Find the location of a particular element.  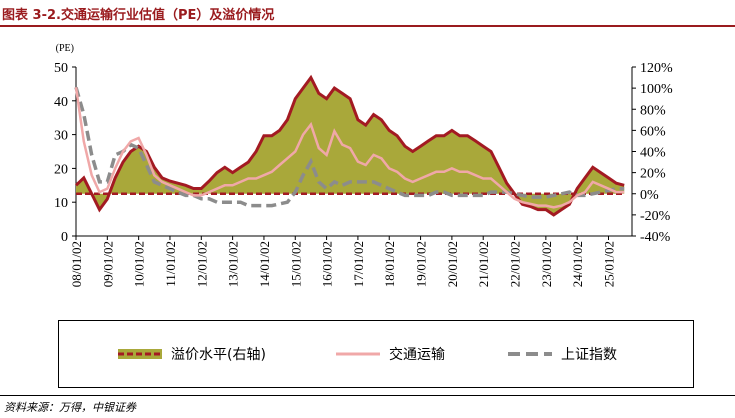

page-title: 图表 3-2.交通运输行业估值（PE）及溢价情况 is located at coordinates (138, 15).